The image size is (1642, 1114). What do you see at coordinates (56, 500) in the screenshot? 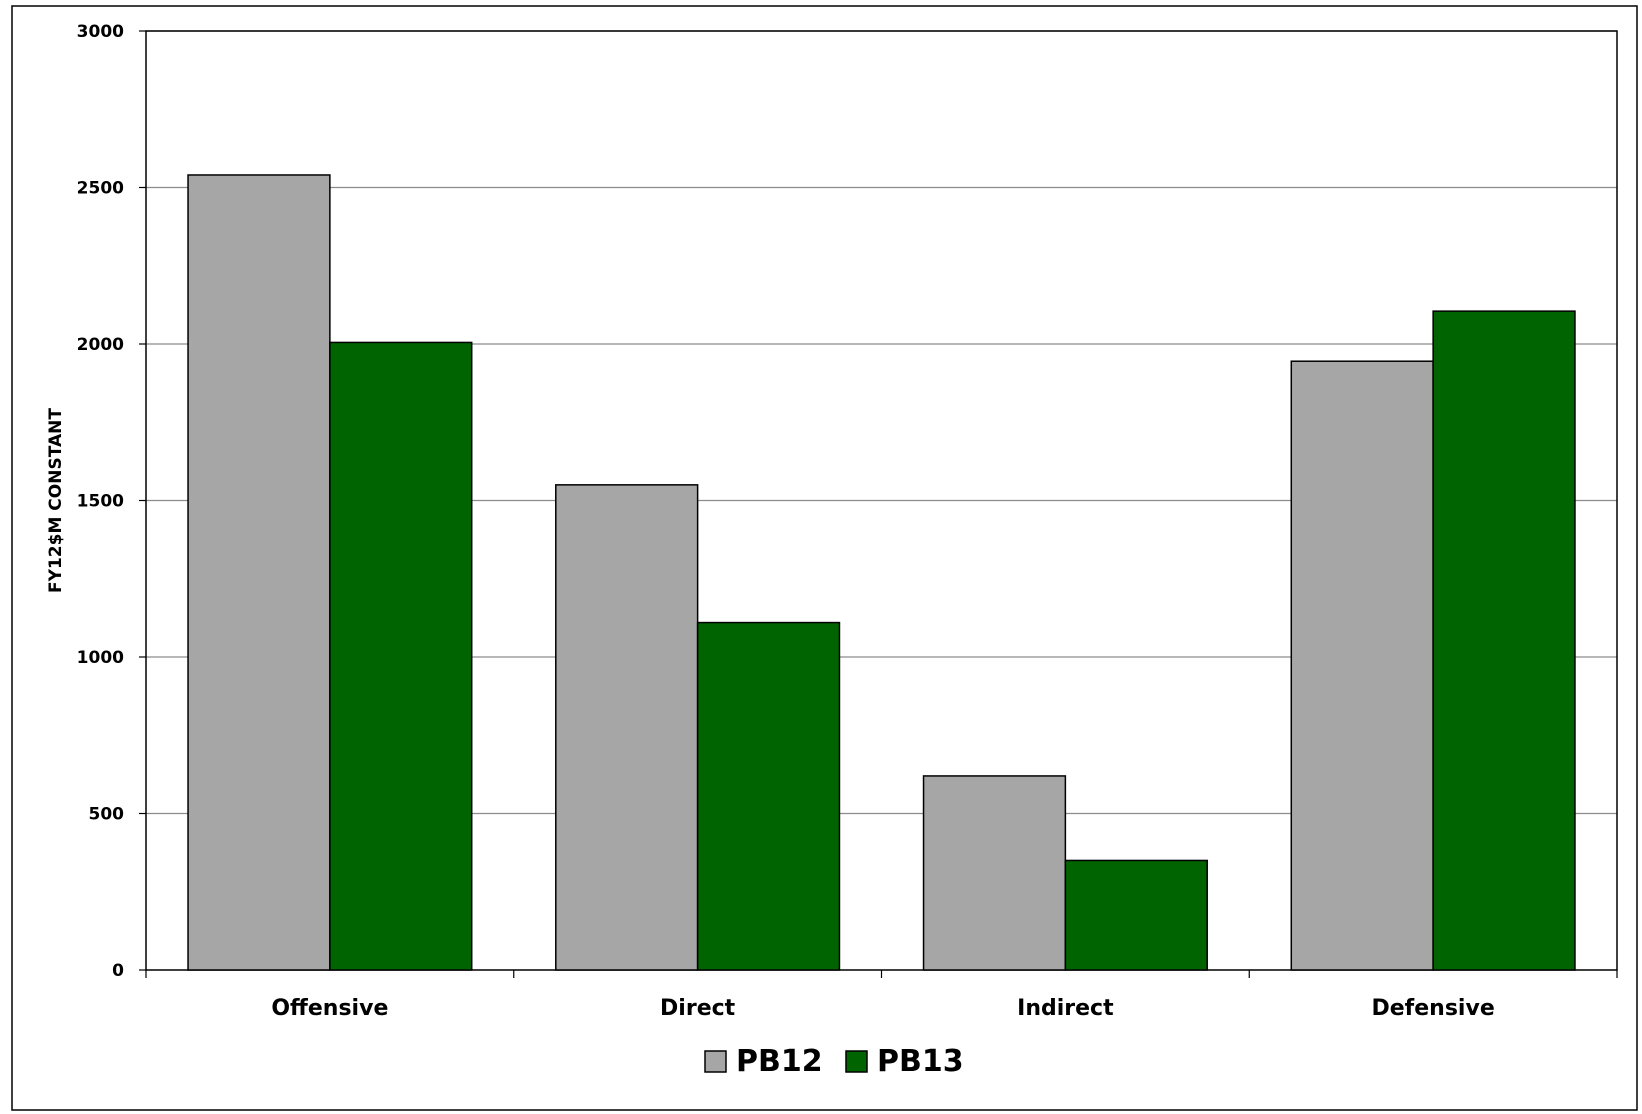
I see `y-axis-title: FY12$M CONSTANT` at bounding box center [56, 500].